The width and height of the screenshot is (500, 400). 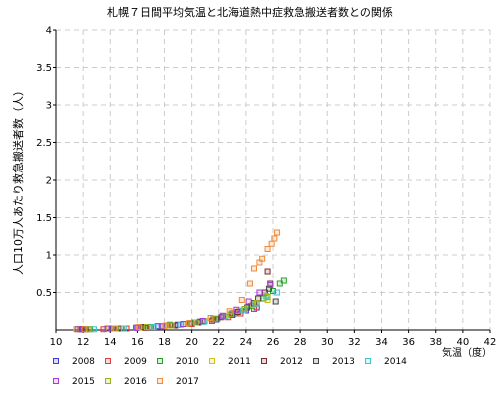 What do you see at coordinates (187, 382) in the screenshot?
I see `legend-label: 2017` at bounding box center [187, 382].